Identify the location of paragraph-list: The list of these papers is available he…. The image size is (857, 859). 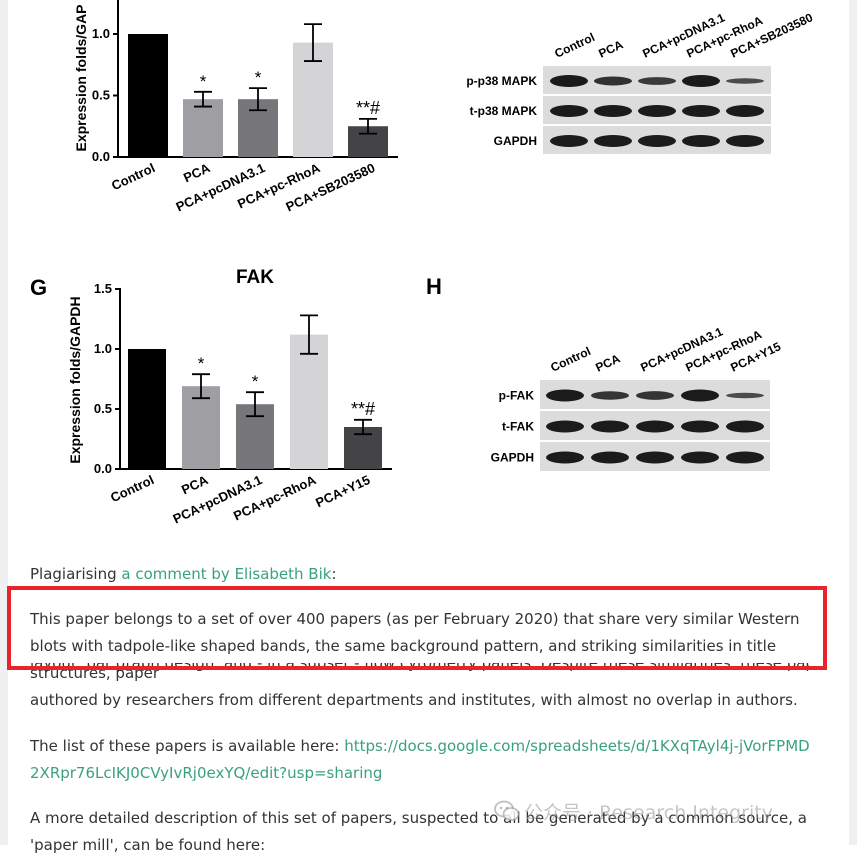
(420, 760).